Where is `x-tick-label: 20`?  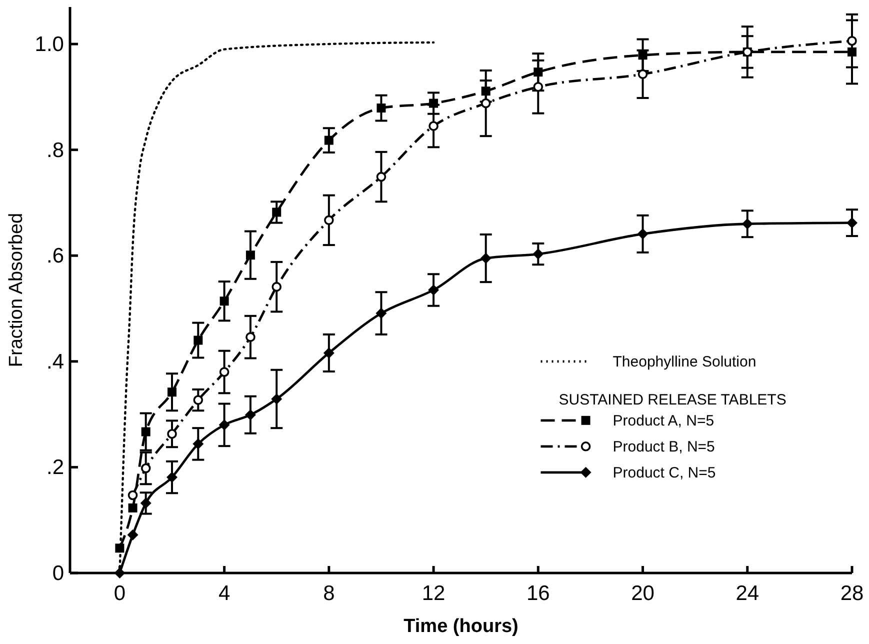 x-tick-label: 20 is located at coordinates (642, 593).